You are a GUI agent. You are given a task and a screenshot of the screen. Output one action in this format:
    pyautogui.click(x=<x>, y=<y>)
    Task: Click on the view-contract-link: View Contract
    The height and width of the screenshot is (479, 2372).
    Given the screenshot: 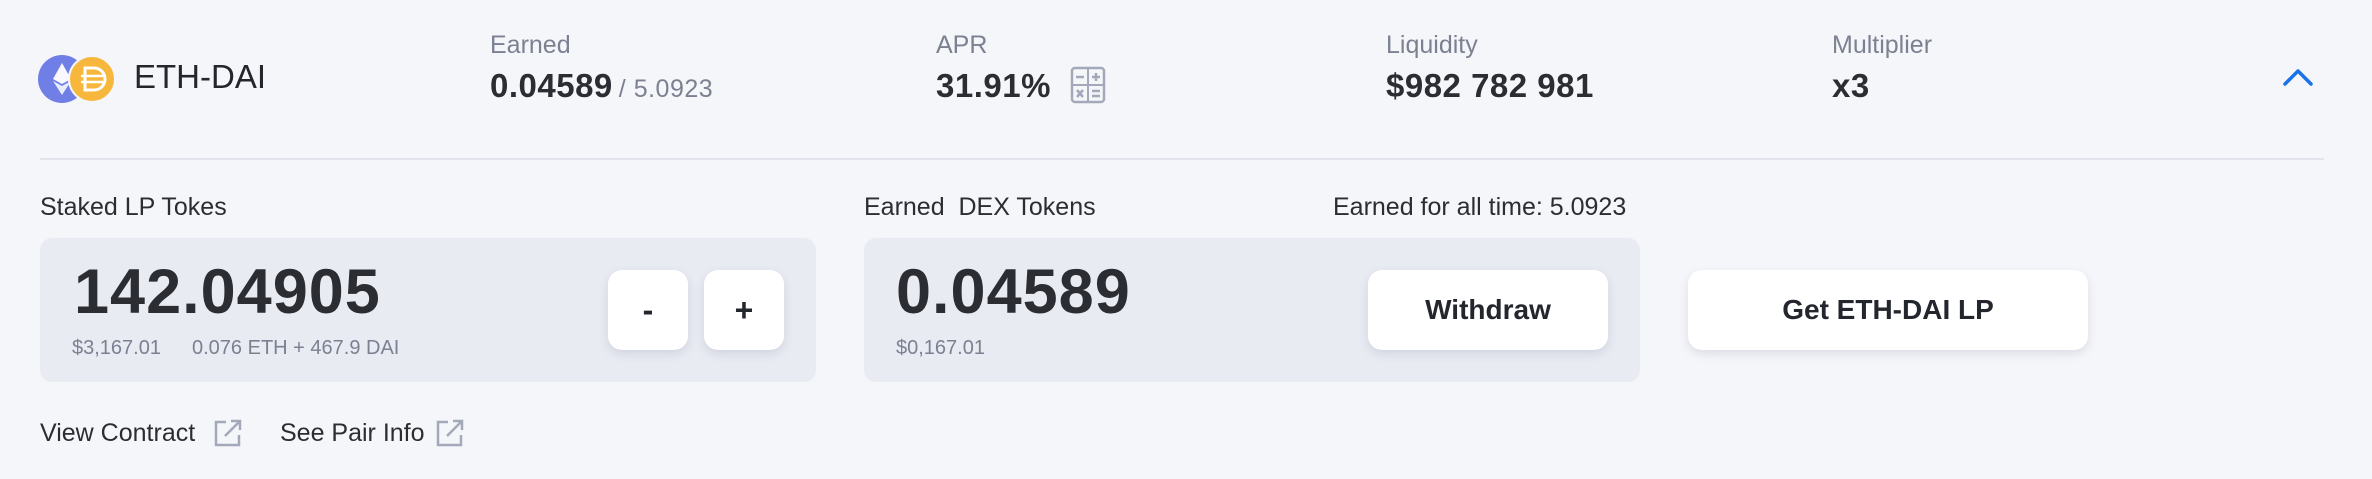 What is the action you would take?
    pyautogui.click(x=118, y=433)
    